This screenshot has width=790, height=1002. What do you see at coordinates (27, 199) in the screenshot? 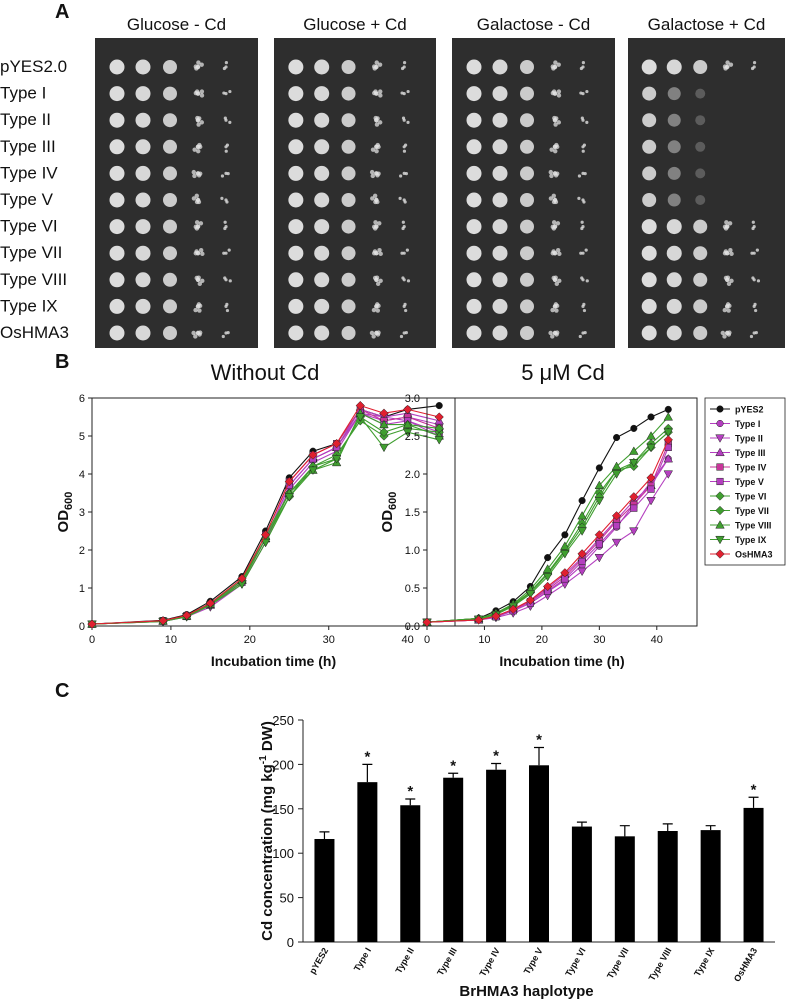
I see `row-label: Type V` at bounding box center [27, 199].